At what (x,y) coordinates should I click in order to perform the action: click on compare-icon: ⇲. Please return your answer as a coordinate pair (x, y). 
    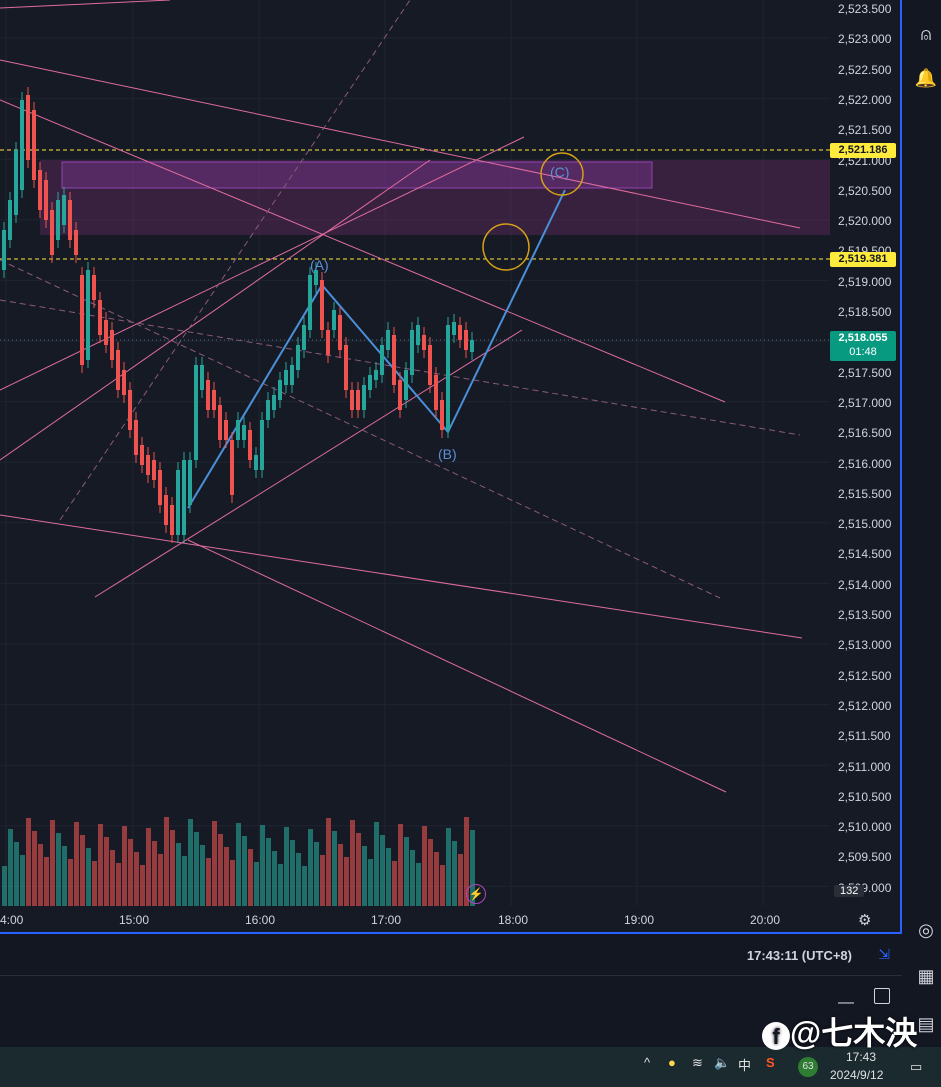
    Looking at the image, I should click on (884, 954).